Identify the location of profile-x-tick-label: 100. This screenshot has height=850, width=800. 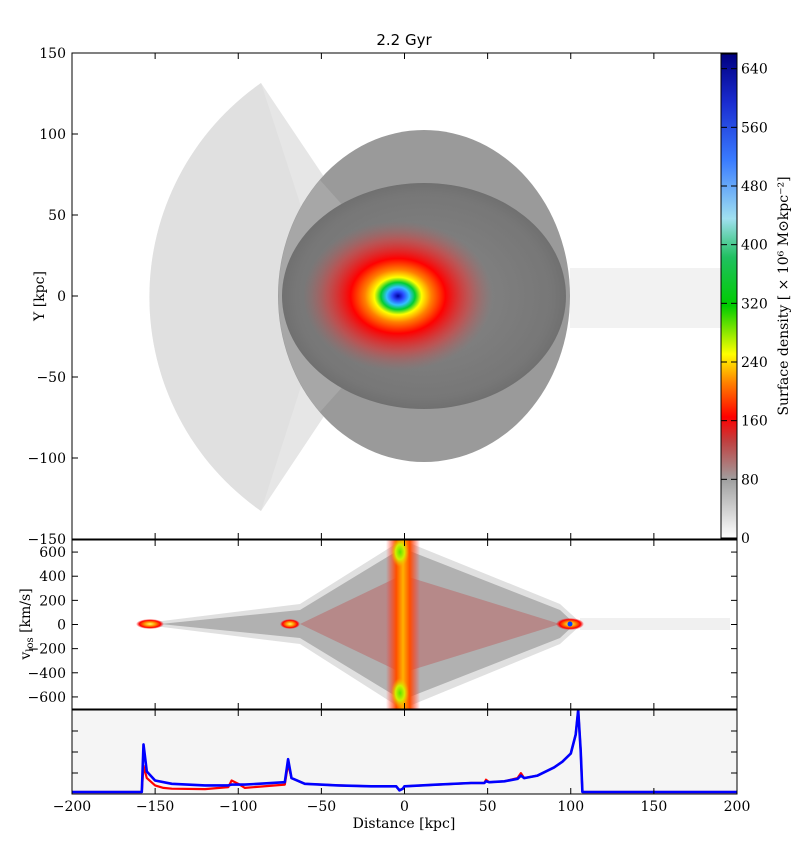
(570, 807).